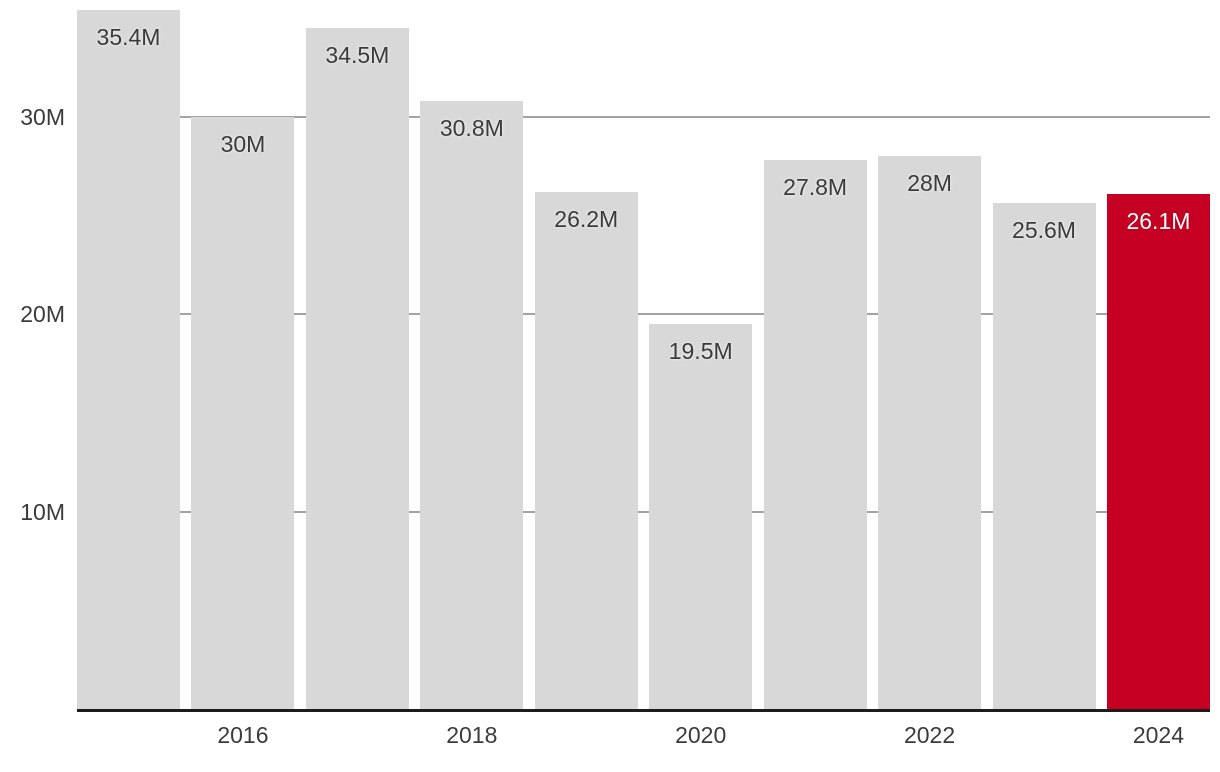 The height and width of the screenshot is (772, 1220). Describe the element at coordinates (643, 710) in the screenshot. I see `x-axis-line` at that location.